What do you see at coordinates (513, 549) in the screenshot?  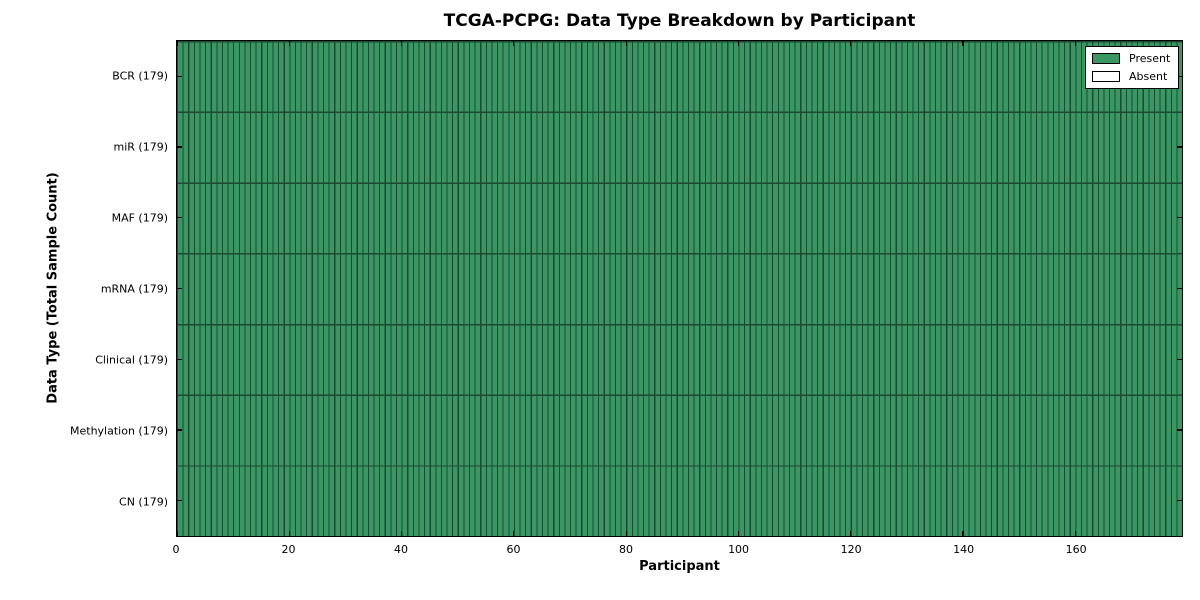 I see `x-tick-label: 60` at bounding box center [513, 549].